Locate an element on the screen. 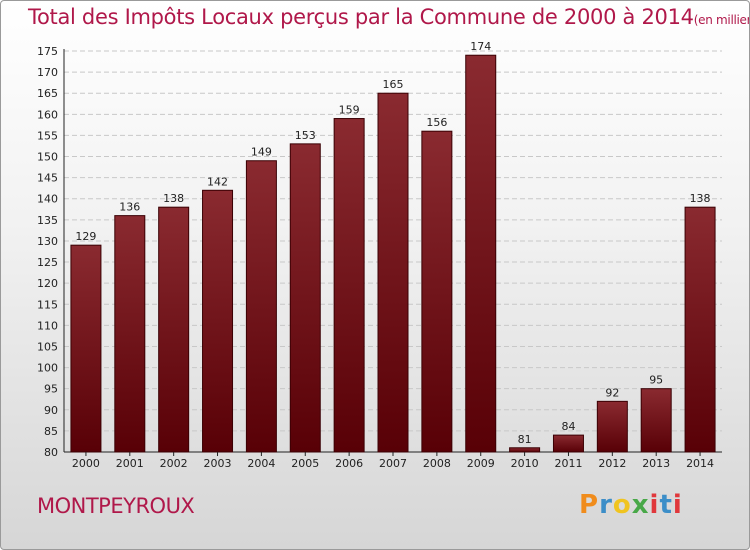 This screenshot has width=750, height=550. x-tick-label: 2007 is located at coordinates (393, 463).